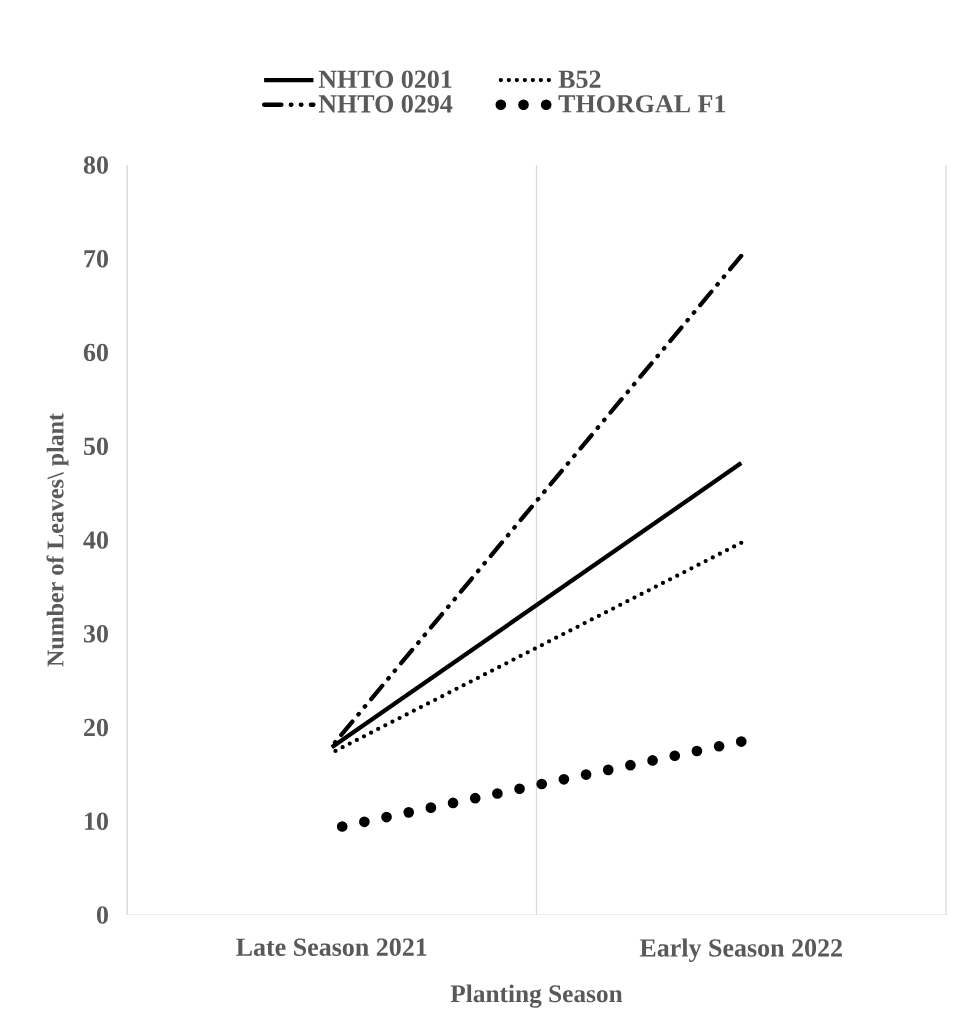 This screenshot has height=1013, width=958. What do you see at coordinates (536, 996) in the screenshot?
I see `x-axis-title: Planting Season` at bounding box center [536, 996].